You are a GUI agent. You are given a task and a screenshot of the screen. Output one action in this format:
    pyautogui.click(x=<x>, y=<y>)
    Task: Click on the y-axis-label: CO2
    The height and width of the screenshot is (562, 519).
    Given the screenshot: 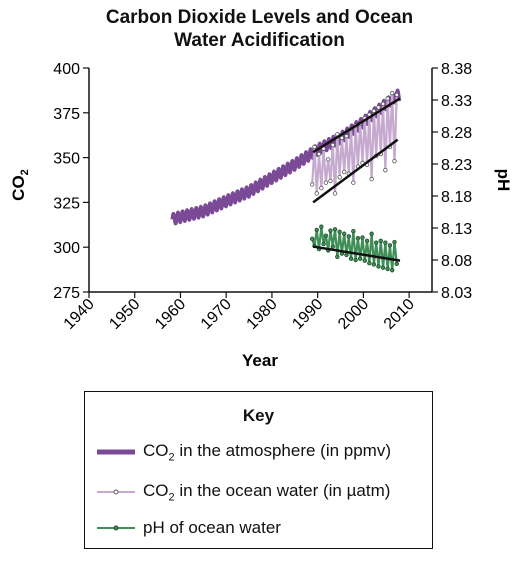 What is the action you would take?
    pyautogui.click(x=20, y=185)
    